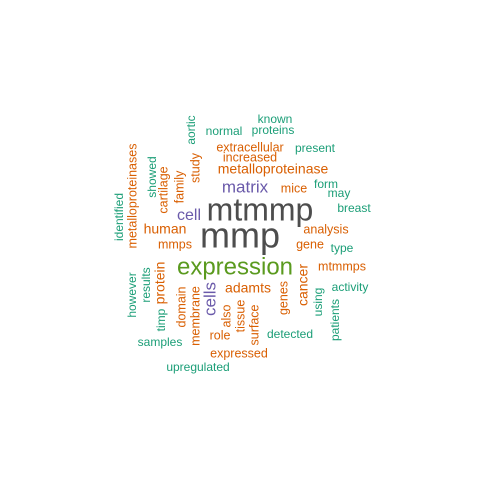 The height and width of the screenshot is (480, 480). Describe the element at coordinates (195, 316) in the screenshot. I see `word-membrane: membrane` at that location.